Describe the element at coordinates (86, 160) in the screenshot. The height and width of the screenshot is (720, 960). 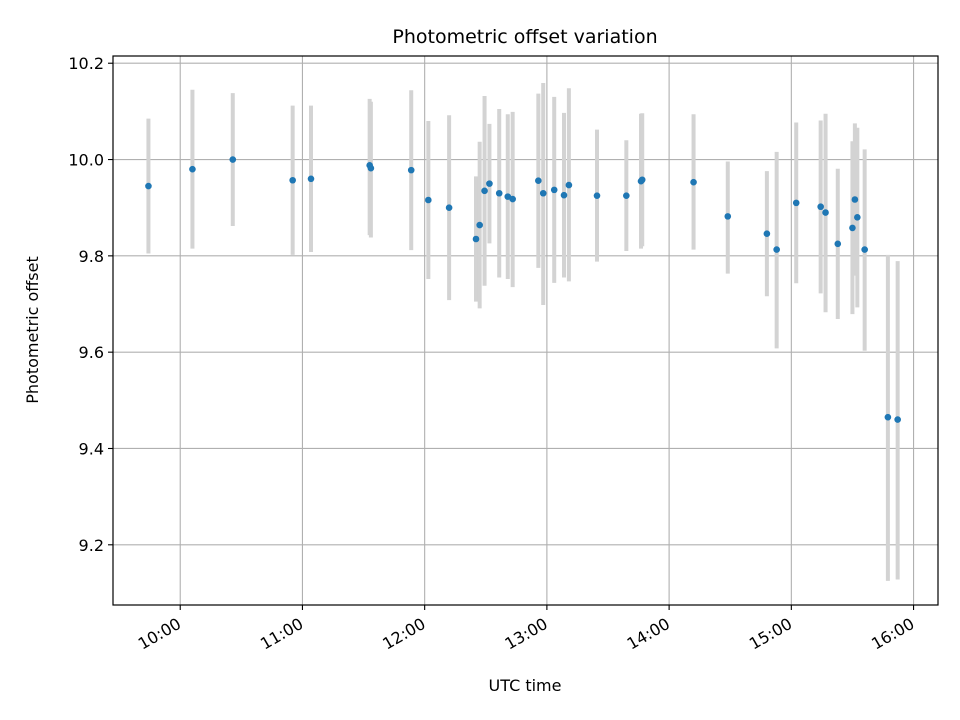
I see `y-tick-label: 10.0` at that location.